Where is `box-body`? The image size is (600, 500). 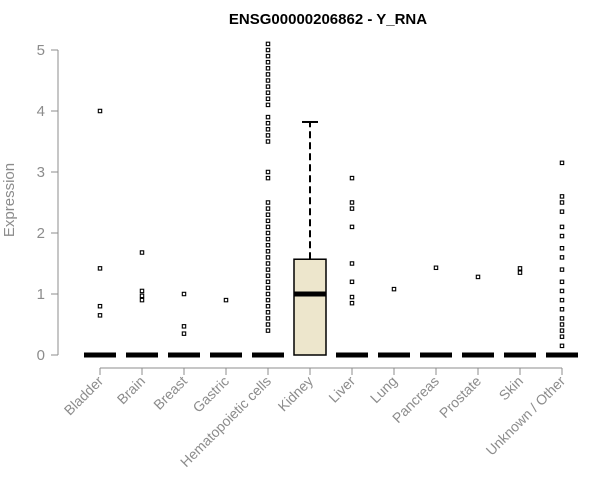 box-body is located at coordinates (310, 307).